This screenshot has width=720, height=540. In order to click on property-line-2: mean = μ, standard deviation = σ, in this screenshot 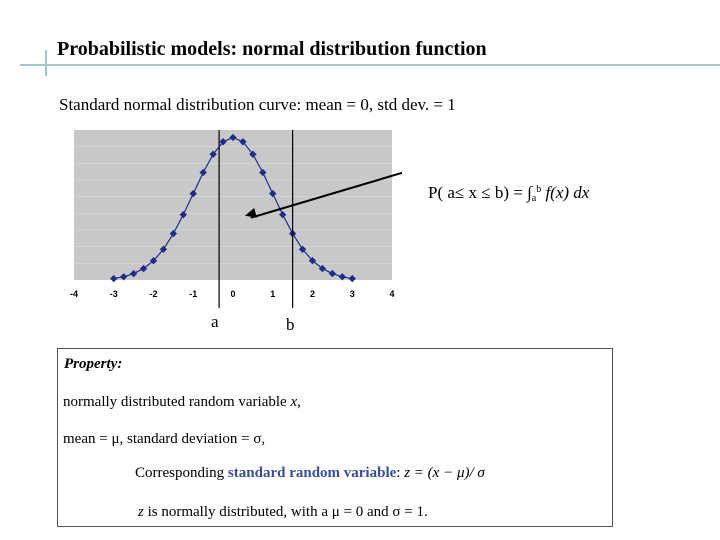, I will do `click(164, 439)`.